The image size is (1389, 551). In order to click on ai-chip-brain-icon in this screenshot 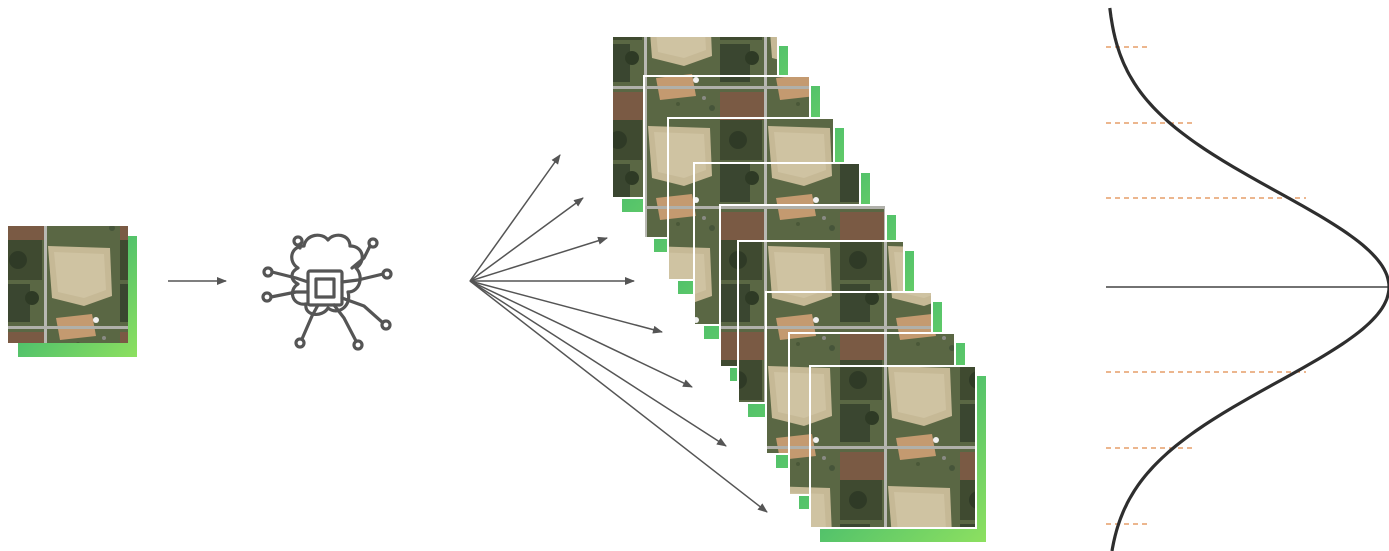, I will do `click(327, 292)`.